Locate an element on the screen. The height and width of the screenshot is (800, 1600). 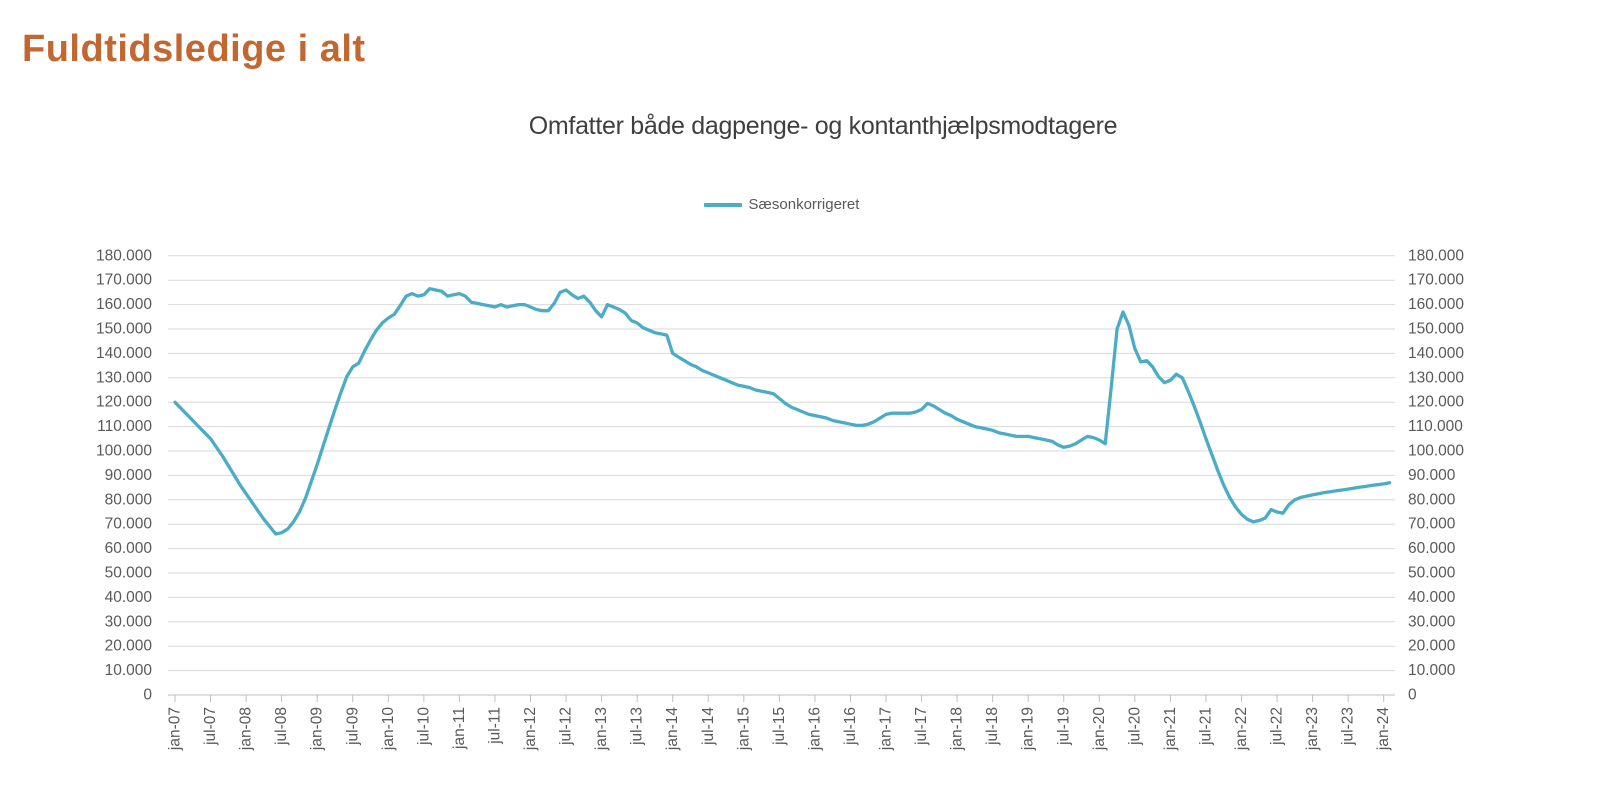
y-axis-label-right: 140.000 is located at coordinates (1436, 353).